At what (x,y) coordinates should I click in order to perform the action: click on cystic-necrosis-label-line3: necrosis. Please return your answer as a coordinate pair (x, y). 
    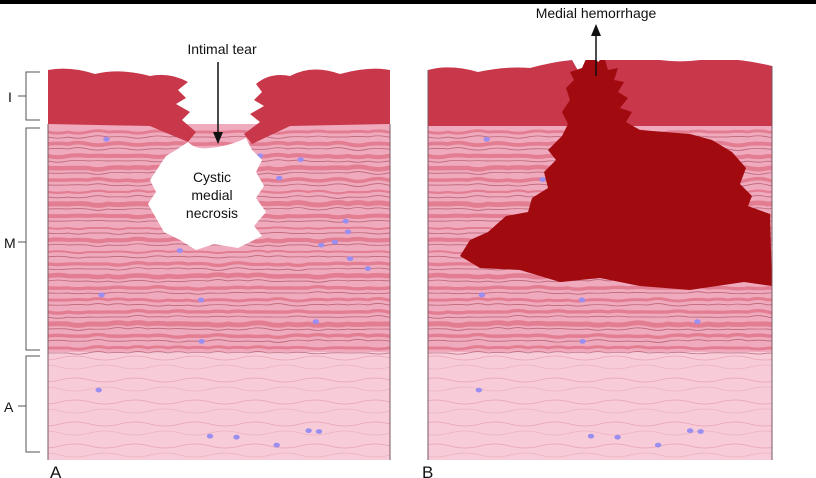
    Looking at the image, I should click on (212, 213).